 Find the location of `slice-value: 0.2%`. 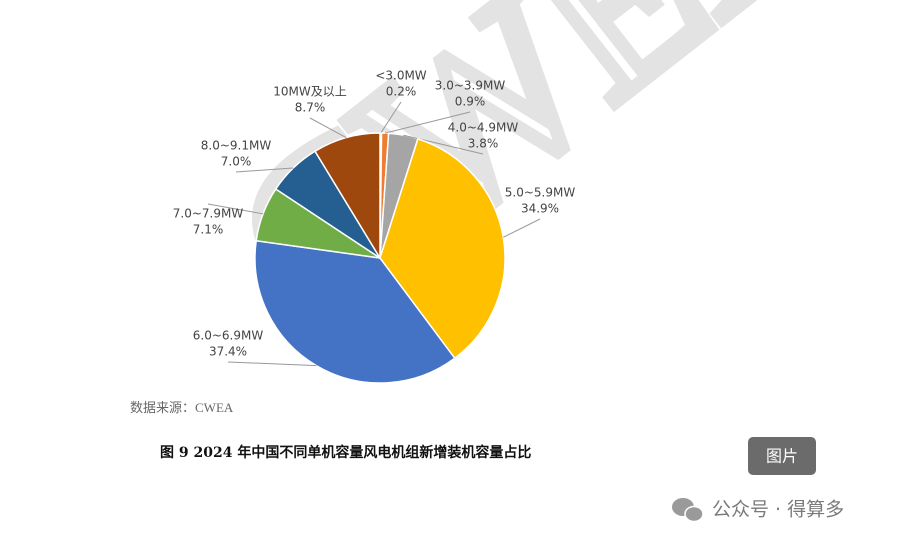

slice-value: 0.2% is located at coordinates (401, 92).